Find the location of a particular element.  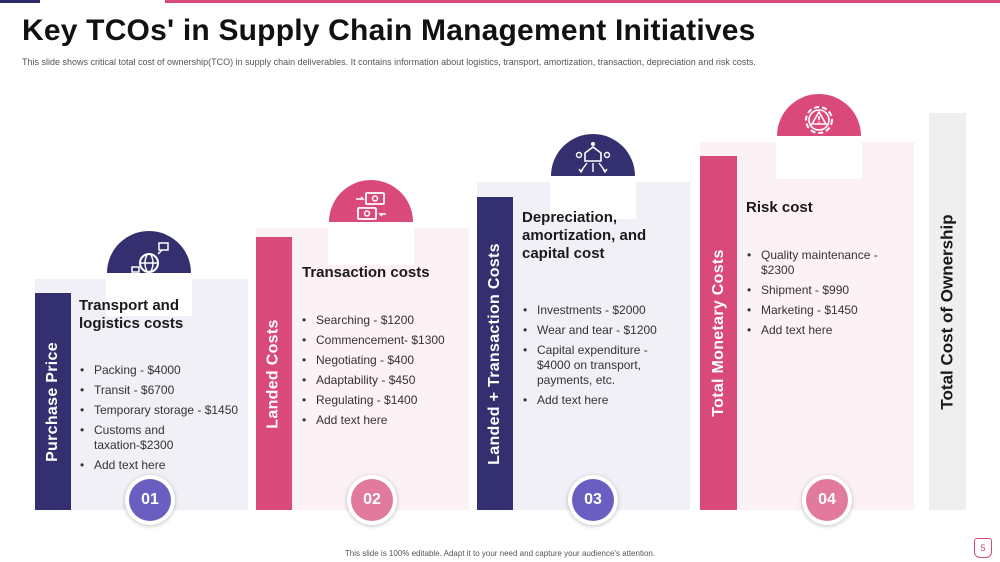

list-item: Quality maintenance - $2300 is located at coordinates (829, 263).